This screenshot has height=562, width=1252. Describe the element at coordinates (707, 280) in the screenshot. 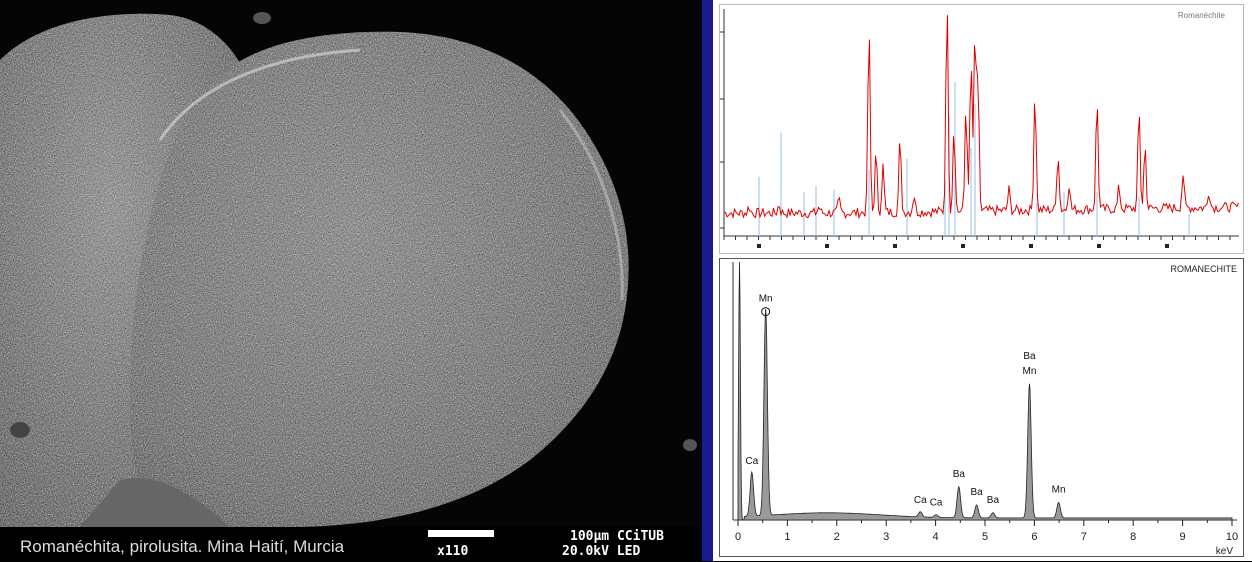

I see `divider-bar` at that location.